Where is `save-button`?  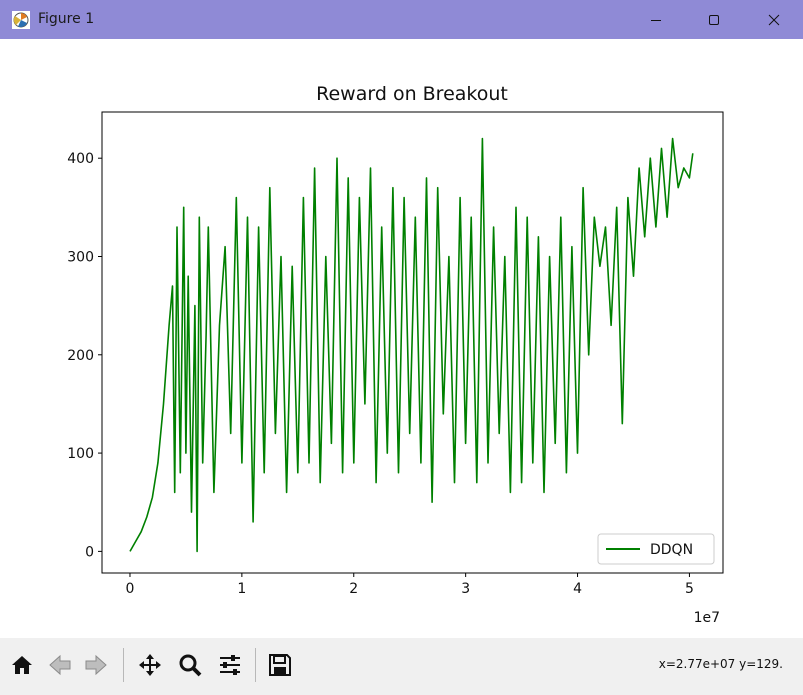
save-button is located at coordinates (280, 665).